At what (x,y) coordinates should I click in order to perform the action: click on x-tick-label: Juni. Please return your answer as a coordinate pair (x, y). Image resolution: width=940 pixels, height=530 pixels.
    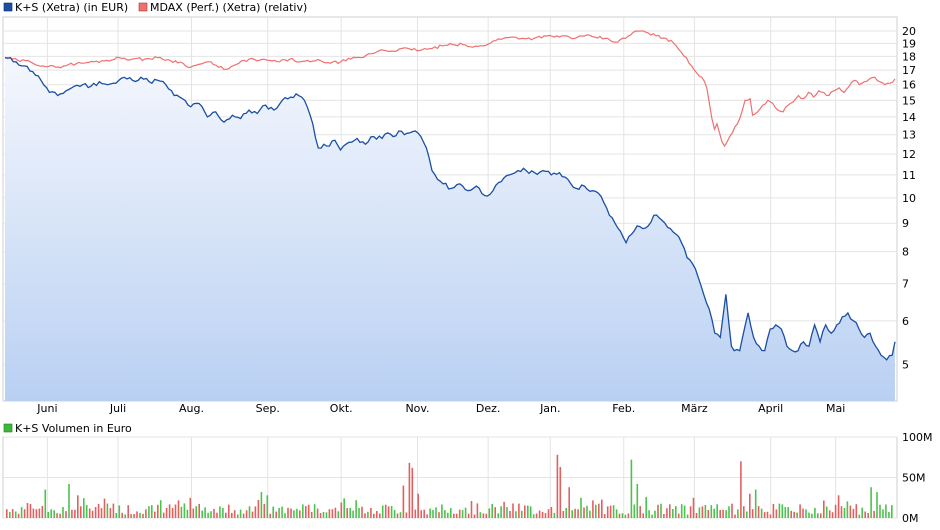
    Looking at the image, I should click on (46, 408).